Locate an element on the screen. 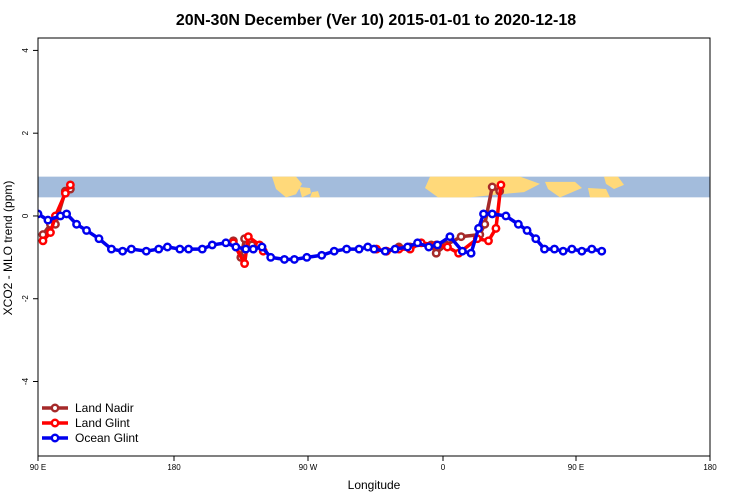  map-ocean is located at coordinates (374, 187).